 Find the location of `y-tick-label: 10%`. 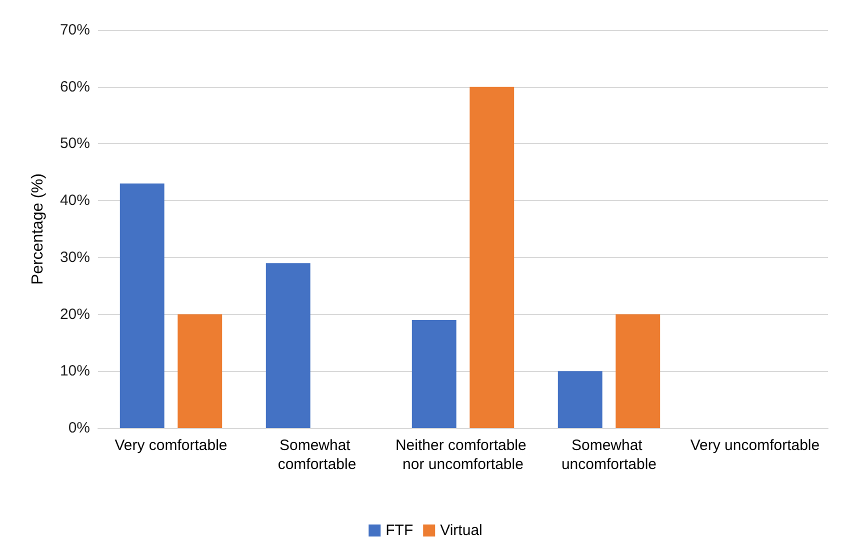

y-tick-label: 10% is located at coordinates (75, 371).